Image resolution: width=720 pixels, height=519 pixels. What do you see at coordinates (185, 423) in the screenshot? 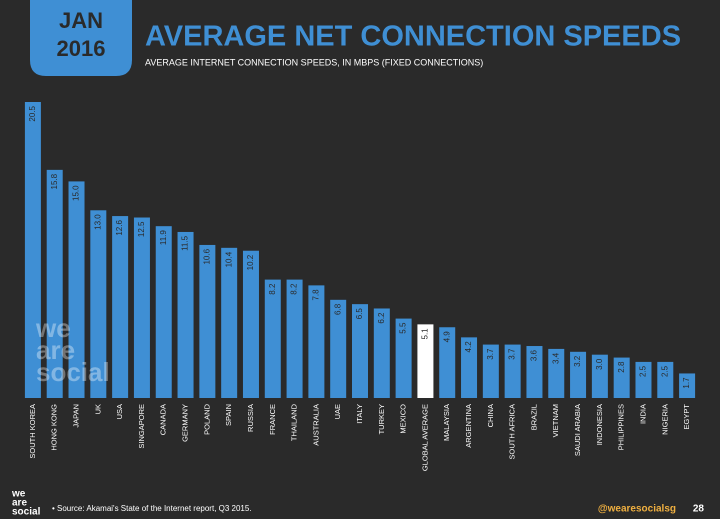
I see `x-tick-label: GERMANY` at bounding box center [185, 423].